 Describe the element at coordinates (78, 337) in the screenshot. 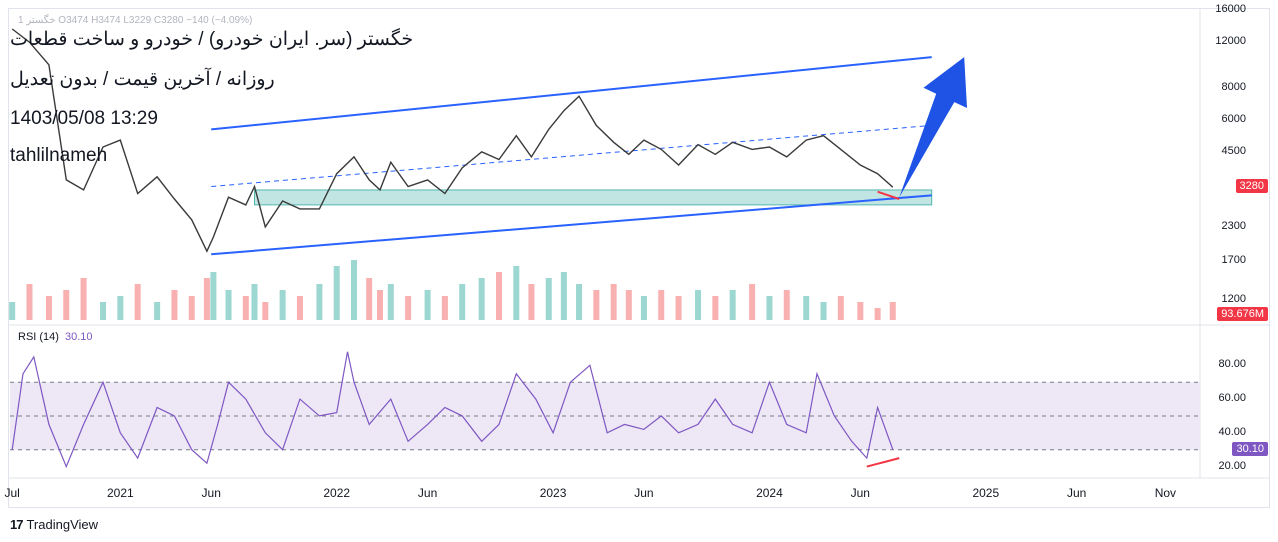

I see `rsi-legend-value: 30.10` at that location.